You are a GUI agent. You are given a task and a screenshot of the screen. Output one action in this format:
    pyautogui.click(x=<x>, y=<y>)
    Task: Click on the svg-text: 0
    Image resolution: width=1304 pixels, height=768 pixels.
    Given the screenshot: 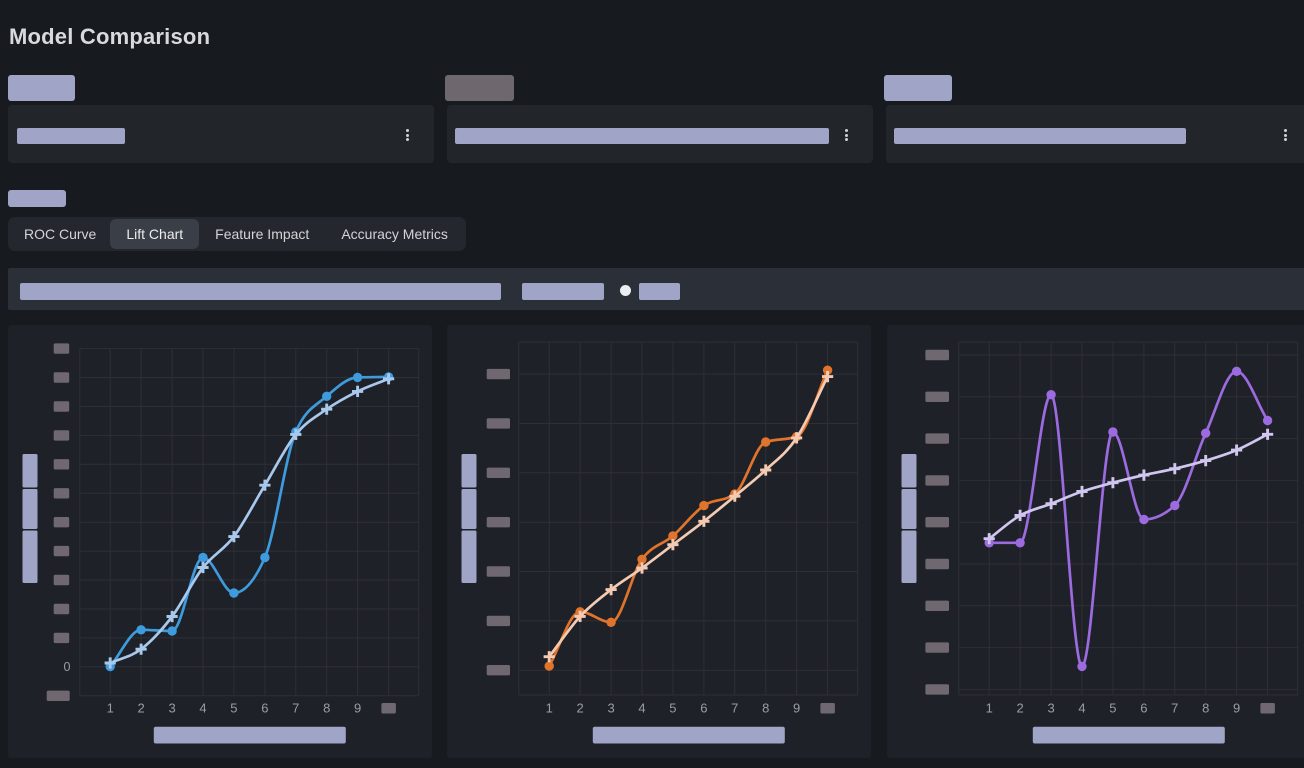 What is the action you would take?
    pyautogui.click(x=67, y=667)
    